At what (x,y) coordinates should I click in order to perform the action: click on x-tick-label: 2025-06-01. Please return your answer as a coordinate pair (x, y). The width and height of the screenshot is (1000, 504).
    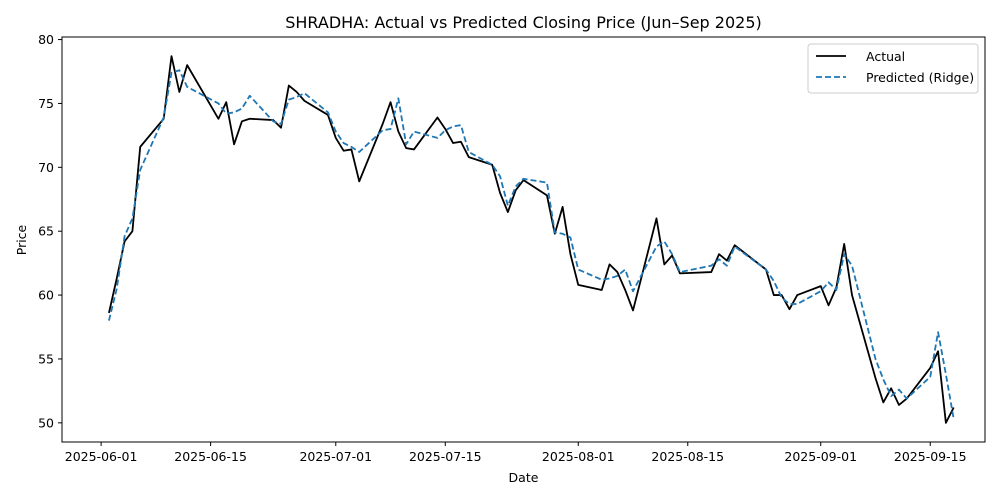
    Looking at the image, I should click on (101, 456).